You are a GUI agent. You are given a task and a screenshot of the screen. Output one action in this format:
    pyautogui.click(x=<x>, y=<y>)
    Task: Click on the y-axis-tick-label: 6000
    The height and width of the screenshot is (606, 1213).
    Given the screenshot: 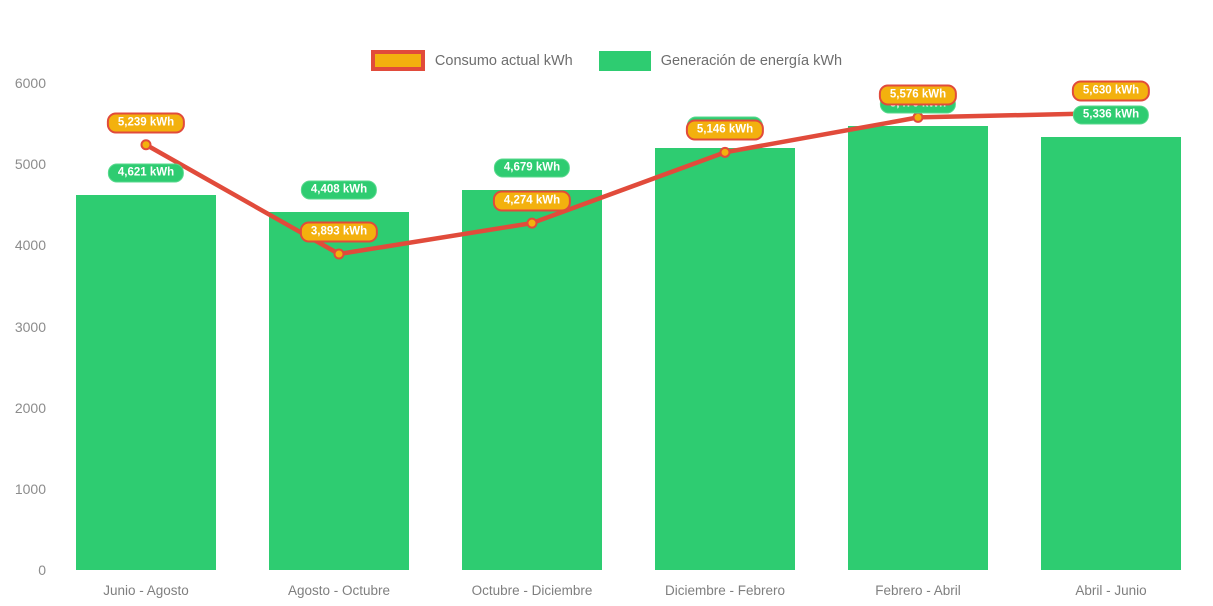 What is the action you would take?
    pyautogui.click(x=30, y=83)
    